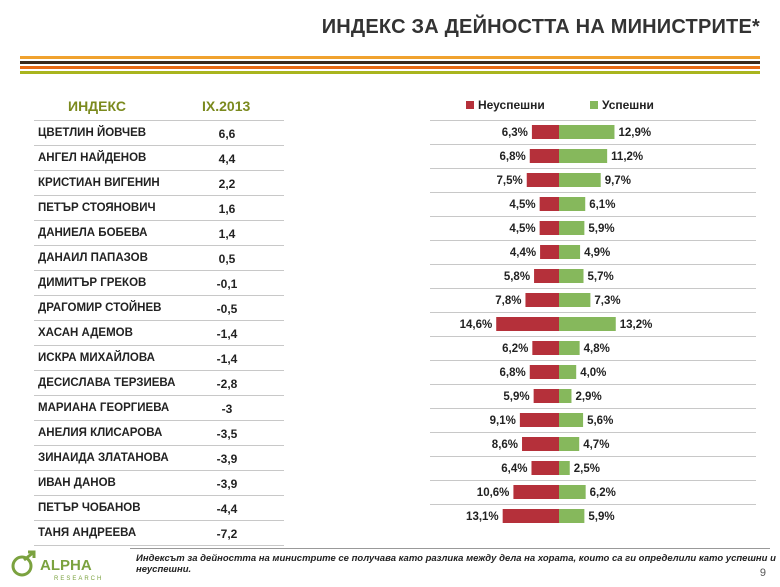  I want to click on index-value: -2,8, so click(227, 384).